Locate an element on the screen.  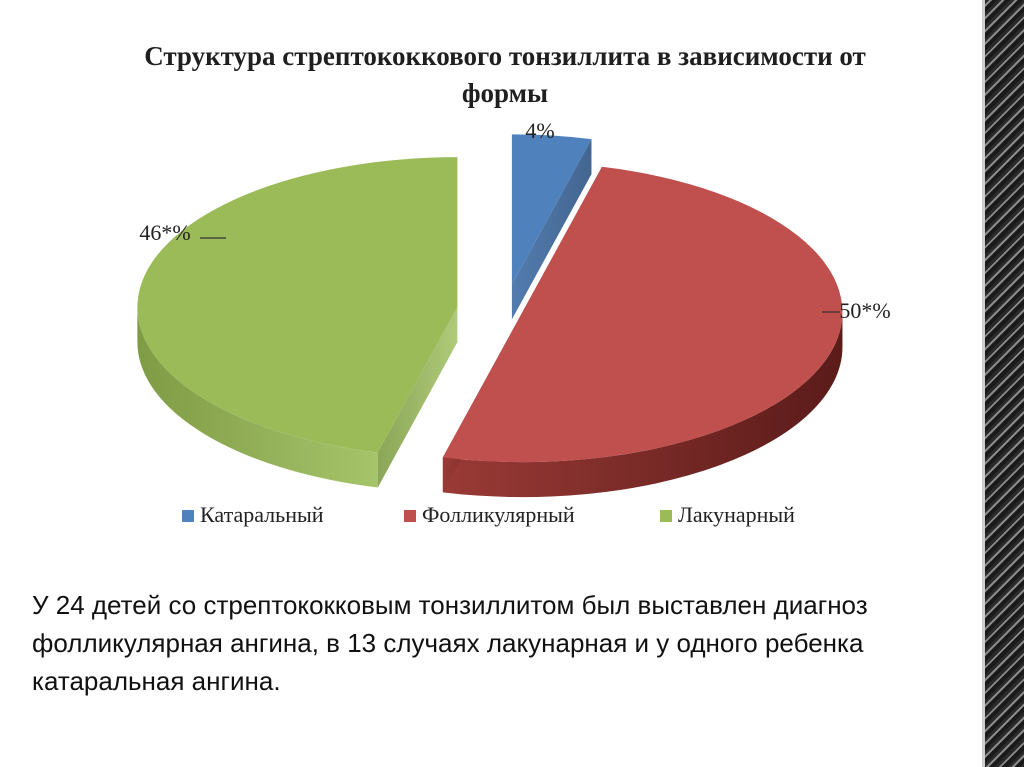
slide-decorative-border is located at coordinates (1004, 383).